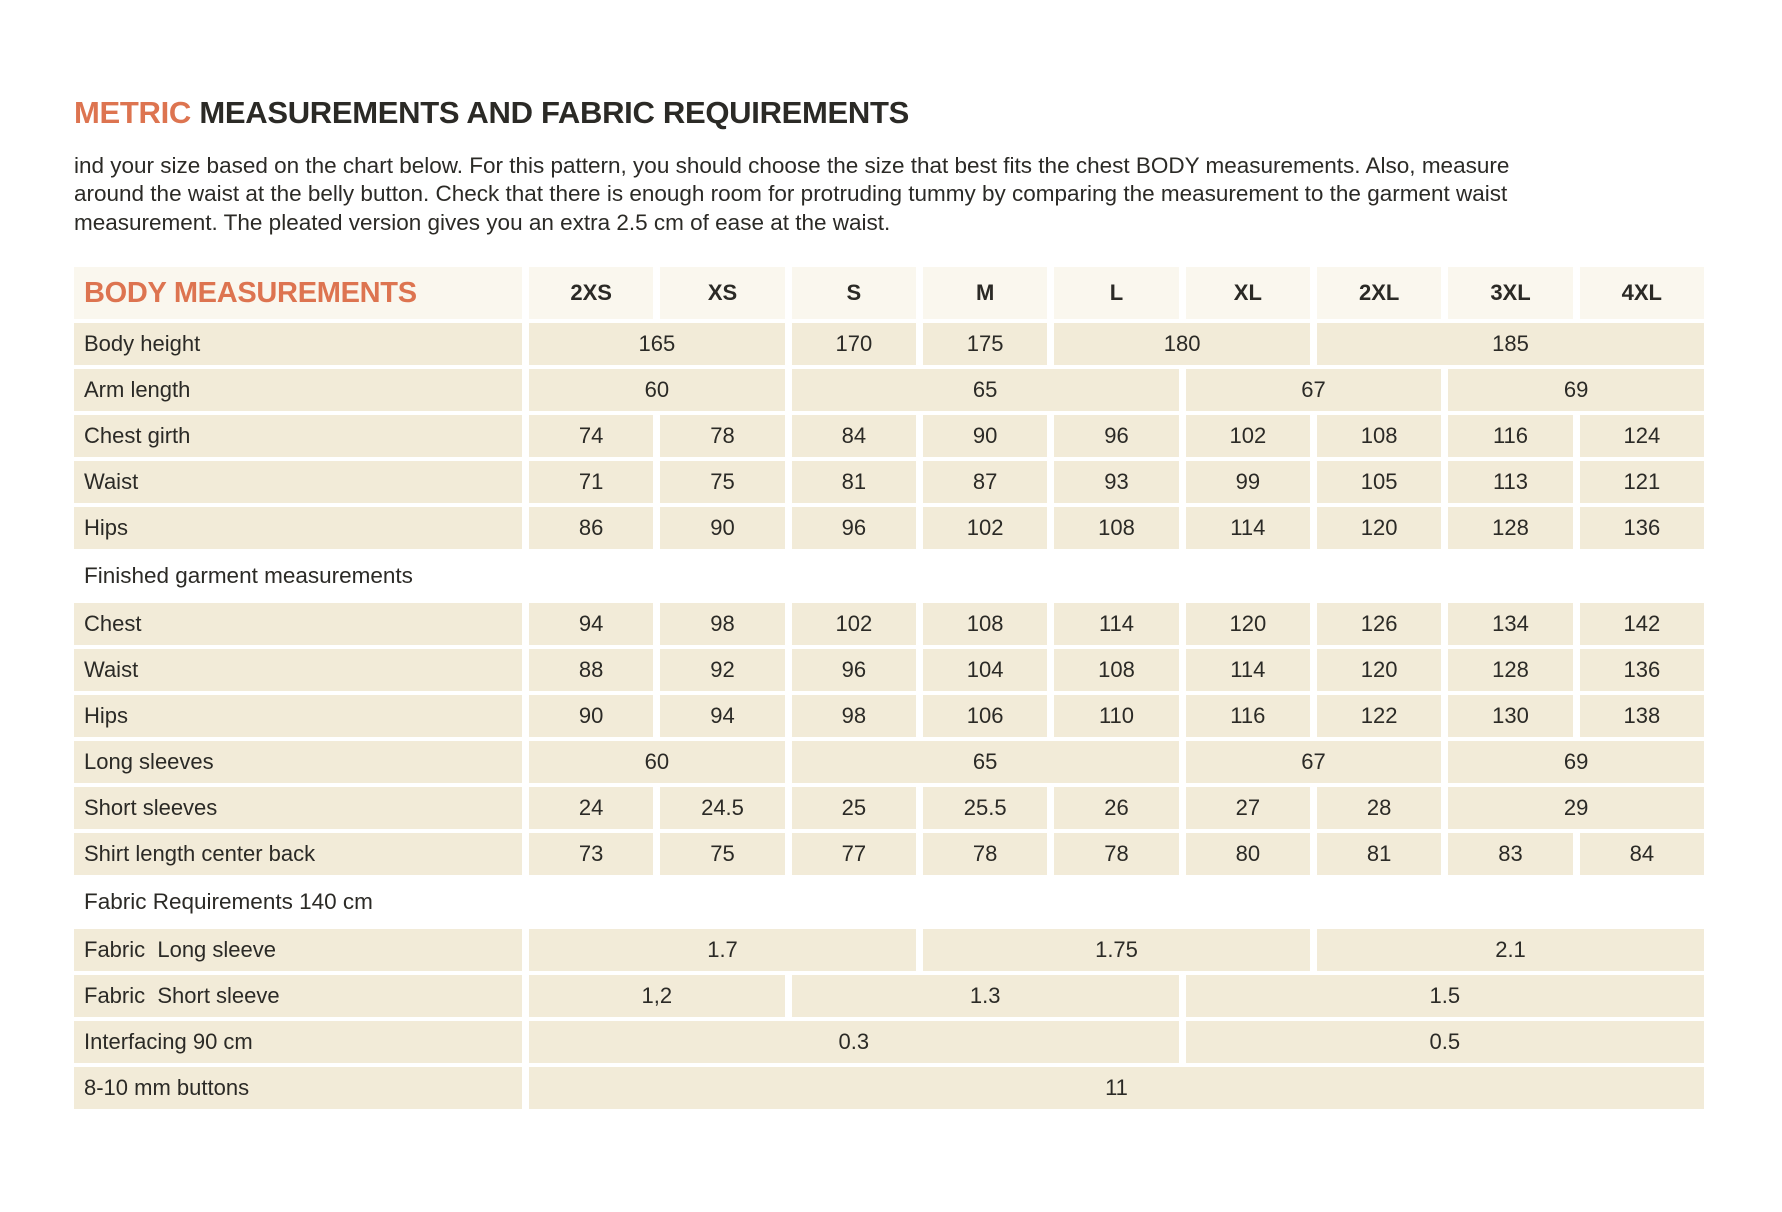 The image size is (1782, 1212). What do you see at coordinates (985, 344) in the screenshot?
I see `table-cell: 175` at bounding box center [985, 344].